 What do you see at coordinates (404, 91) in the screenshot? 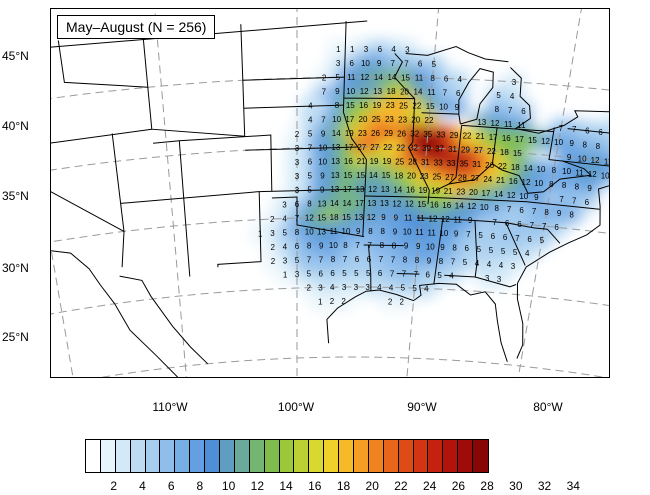
I see `cell-count-label: 20` at bounding box center [404, 91].